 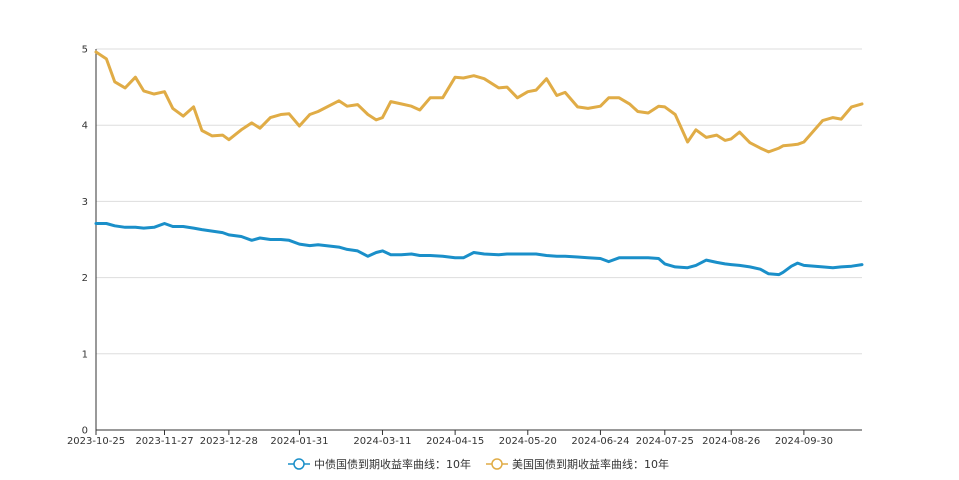 What do you see at coordinates (455, 441) in the screenshot?
I see `x-tick-label: 2024-04-15` at bounding box center [455, 441].